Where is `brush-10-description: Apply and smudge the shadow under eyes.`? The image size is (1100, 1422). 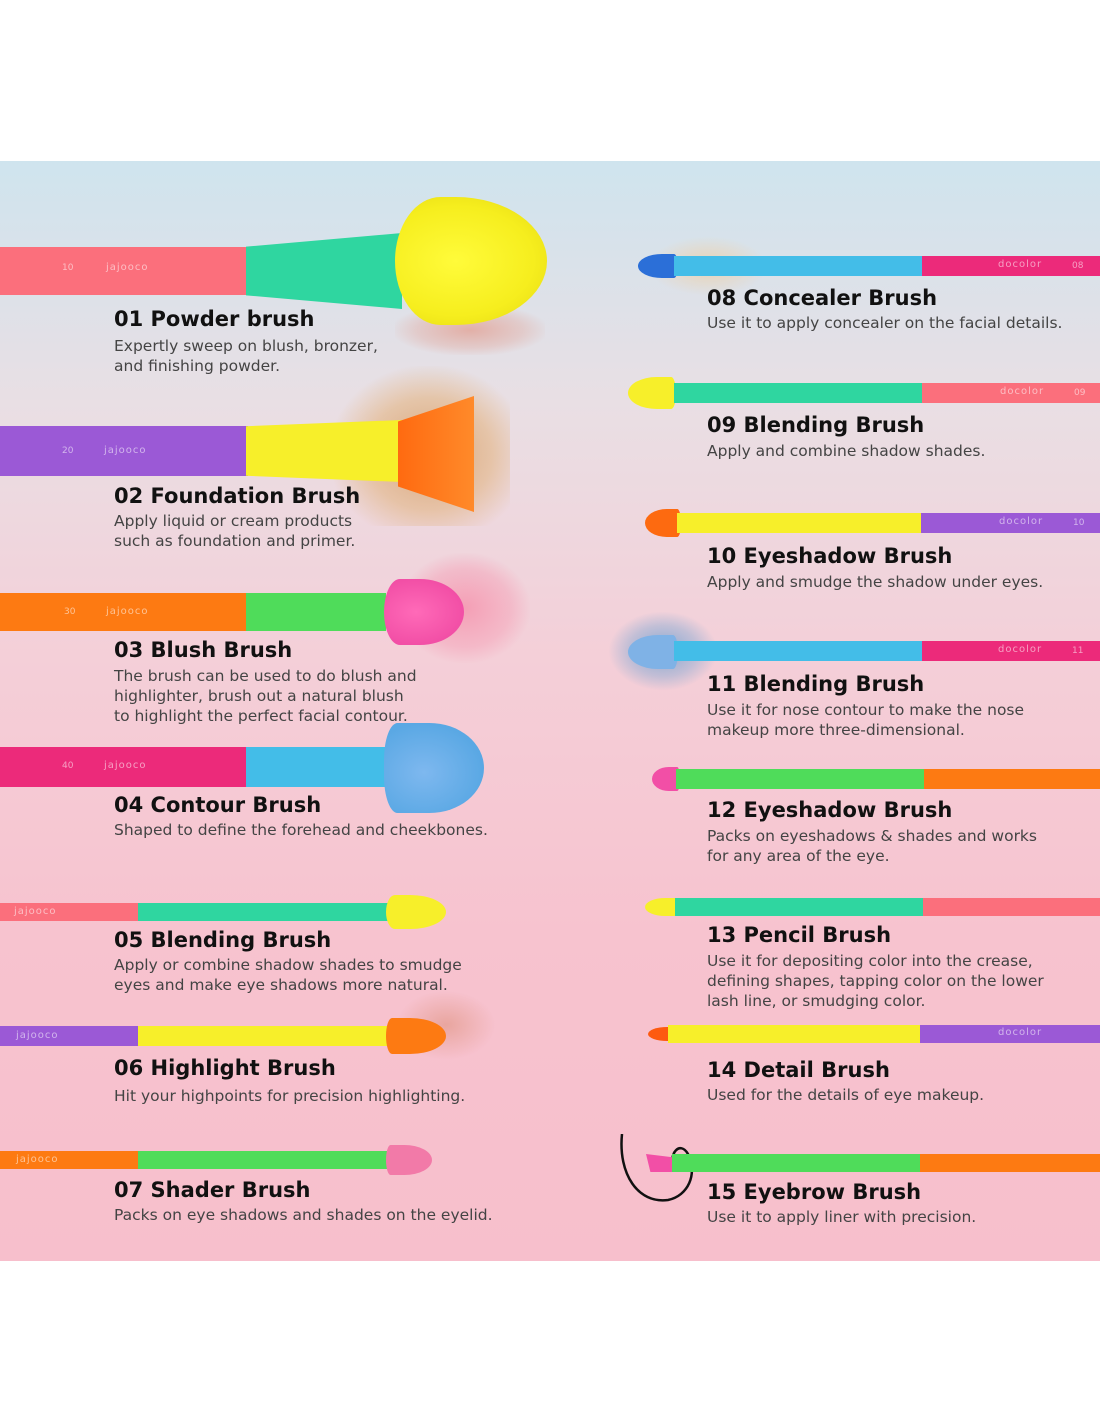 brush-10-description: Apply and smudge the shadow under eyes. is located at coordinates (875, 582).